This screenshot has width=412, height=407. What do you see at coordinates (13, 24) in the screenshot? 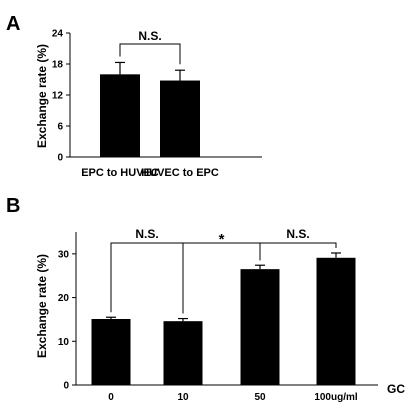
I see `panel-label-a: A` at bounding box center [13, 24].